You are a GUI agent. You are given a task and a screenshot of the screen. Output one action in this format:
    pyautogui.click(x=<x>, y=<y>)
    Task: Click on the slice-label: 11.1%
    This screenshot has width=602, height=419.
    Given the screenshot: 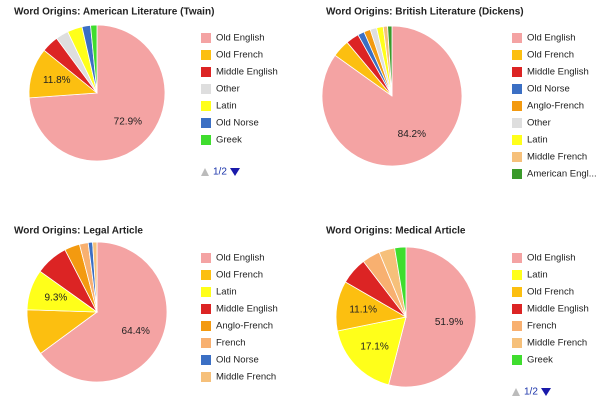 What is the action you would take?
    pyautogui.click(x=363, y=310)
    